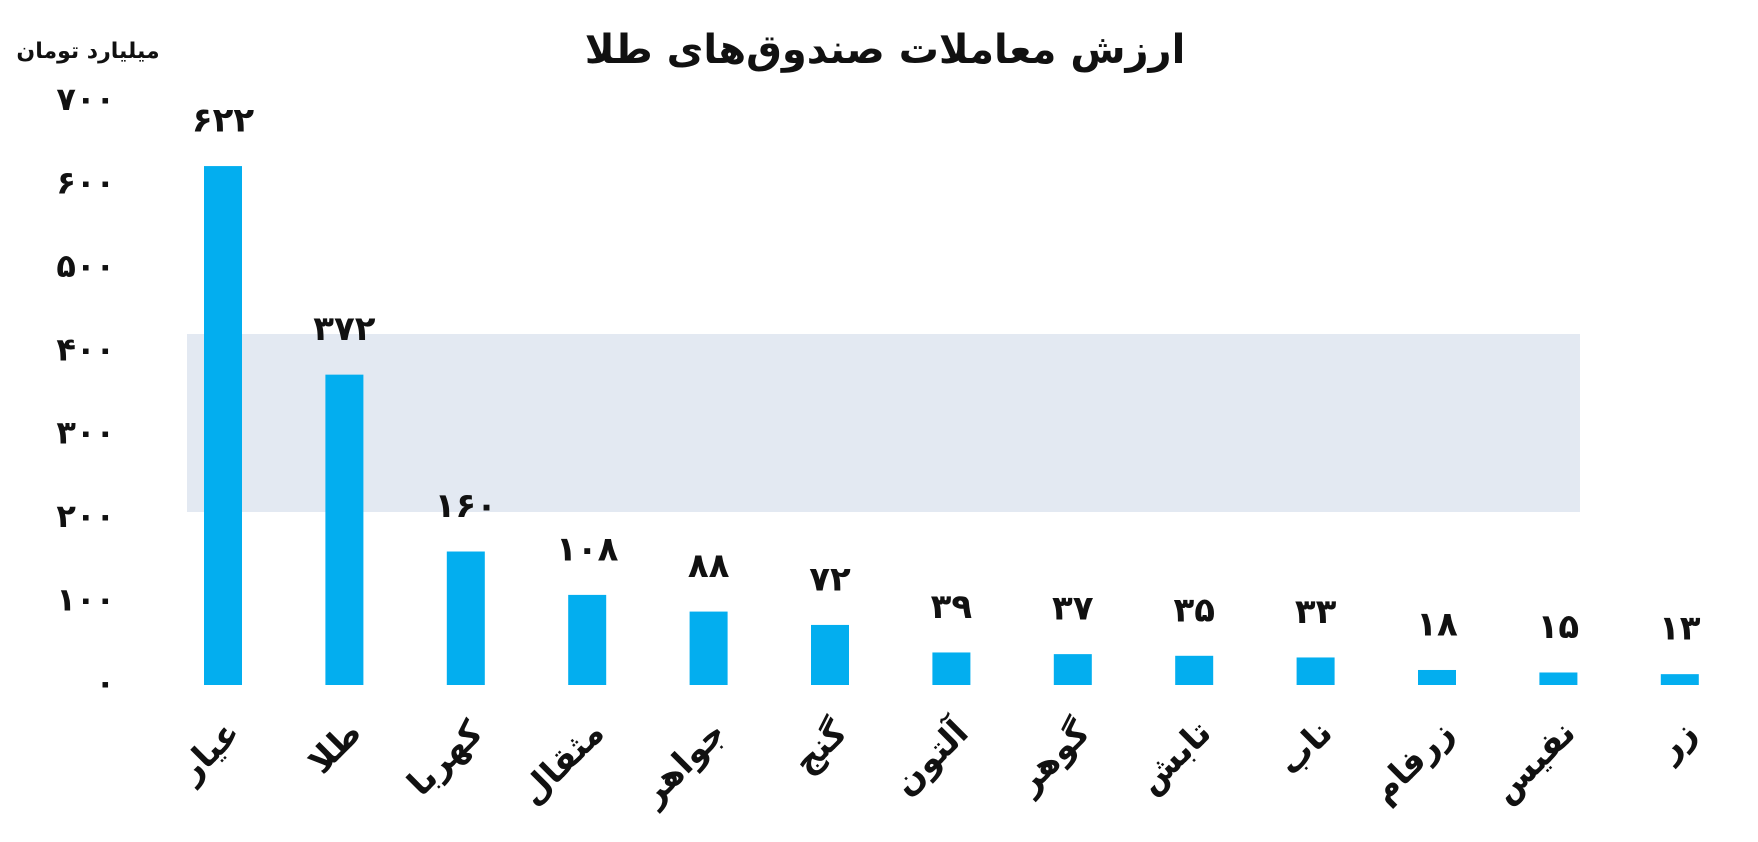 This screenshot has height=842, width=1758. What do you see at coordinates (830, 579) in the screenshot?
I see `value-label: ۷۲` at bounding box center [830, 579].